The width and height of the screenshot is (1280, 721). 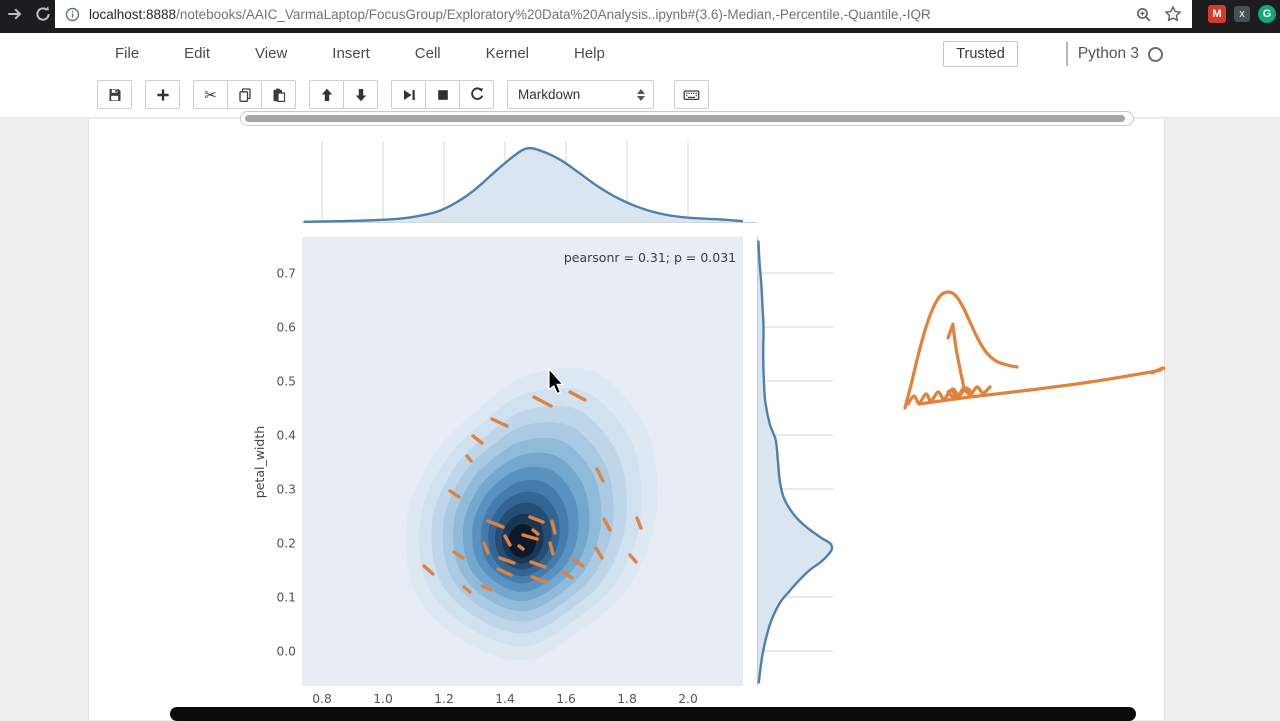 I want to click on menu-view: View, so click(x=271, y=53).